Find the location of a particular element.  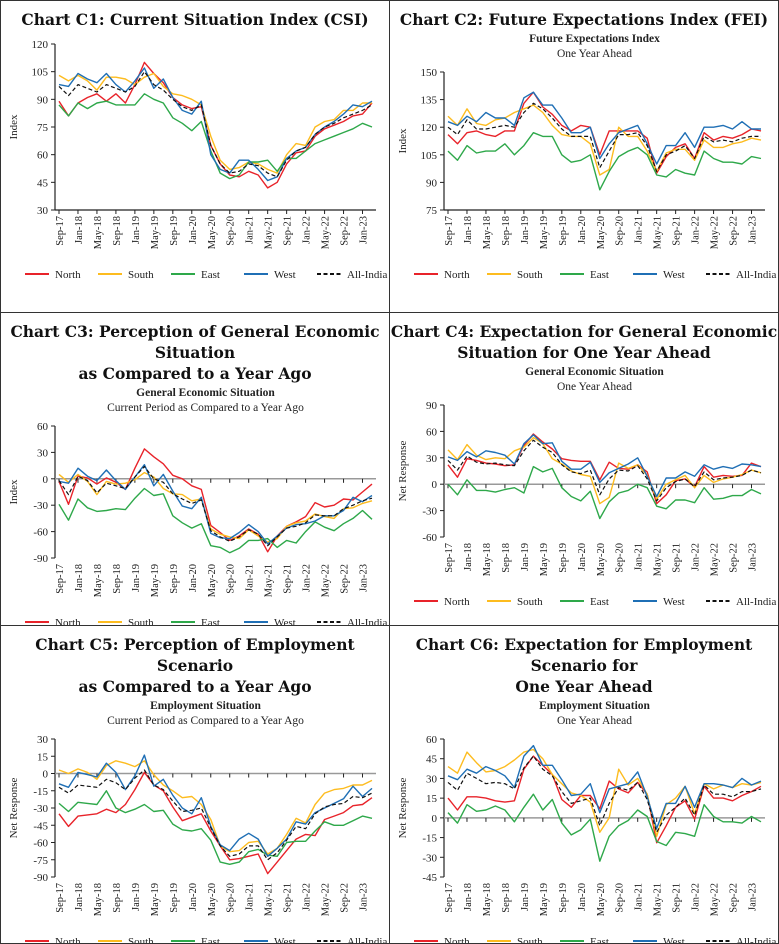

x-tick-label: May-19 is located at coordinates (543, 559).